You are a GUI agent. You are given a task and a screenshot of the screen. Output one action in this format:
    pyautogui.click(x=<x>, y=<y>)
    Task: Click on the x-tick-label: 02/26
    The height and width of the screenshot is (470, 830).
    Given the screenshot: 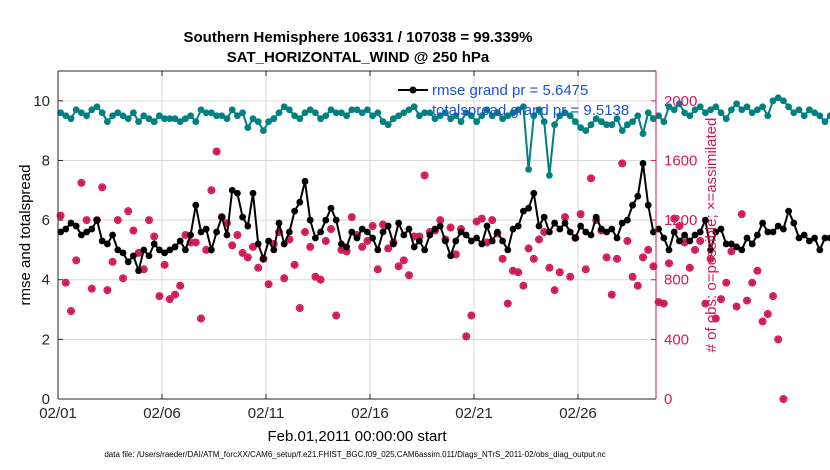 What is the action you would take?
    pyautogui.click(x=578, y=413)
    